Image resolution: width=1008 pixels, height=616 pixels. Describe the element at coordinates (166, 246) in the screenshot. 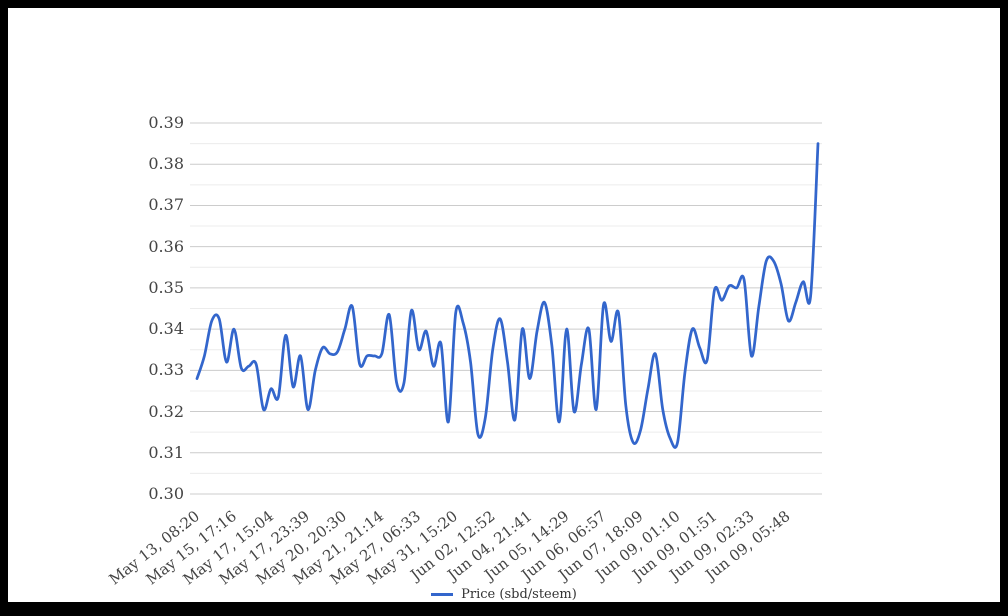

I see `y-axis-label: 0.36` at that location.